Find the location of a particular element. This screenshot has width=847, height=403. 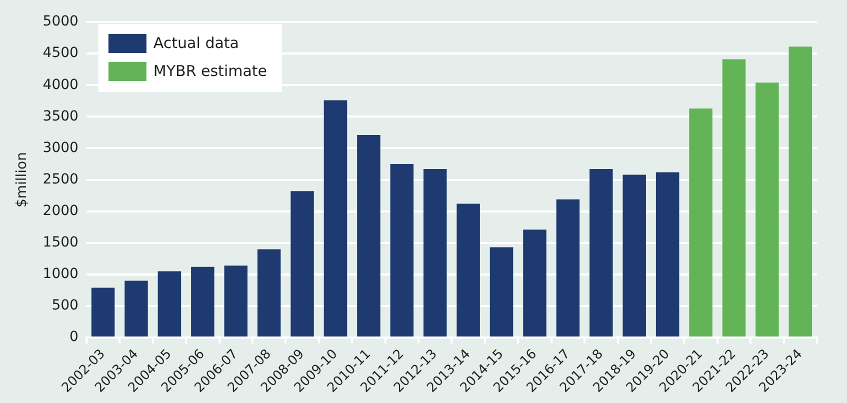

y-tick-label: 500 is located at coordinates (65, 306).